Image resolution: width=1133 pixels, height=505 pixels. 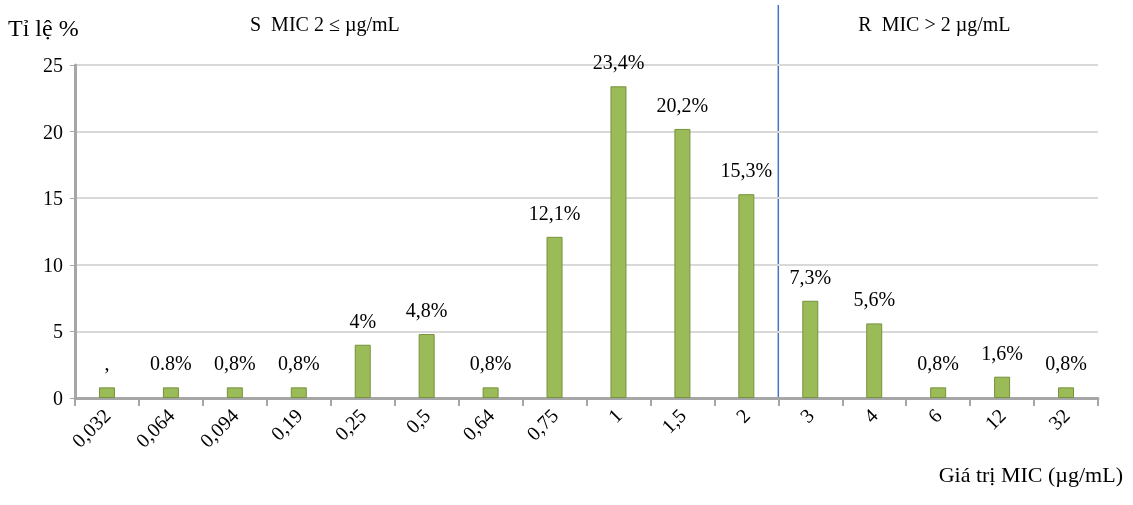 What do you see at coordinates (995, 419) in the screenshot?
I see `x-tick-label: 12` at bounding box center [995, 419].